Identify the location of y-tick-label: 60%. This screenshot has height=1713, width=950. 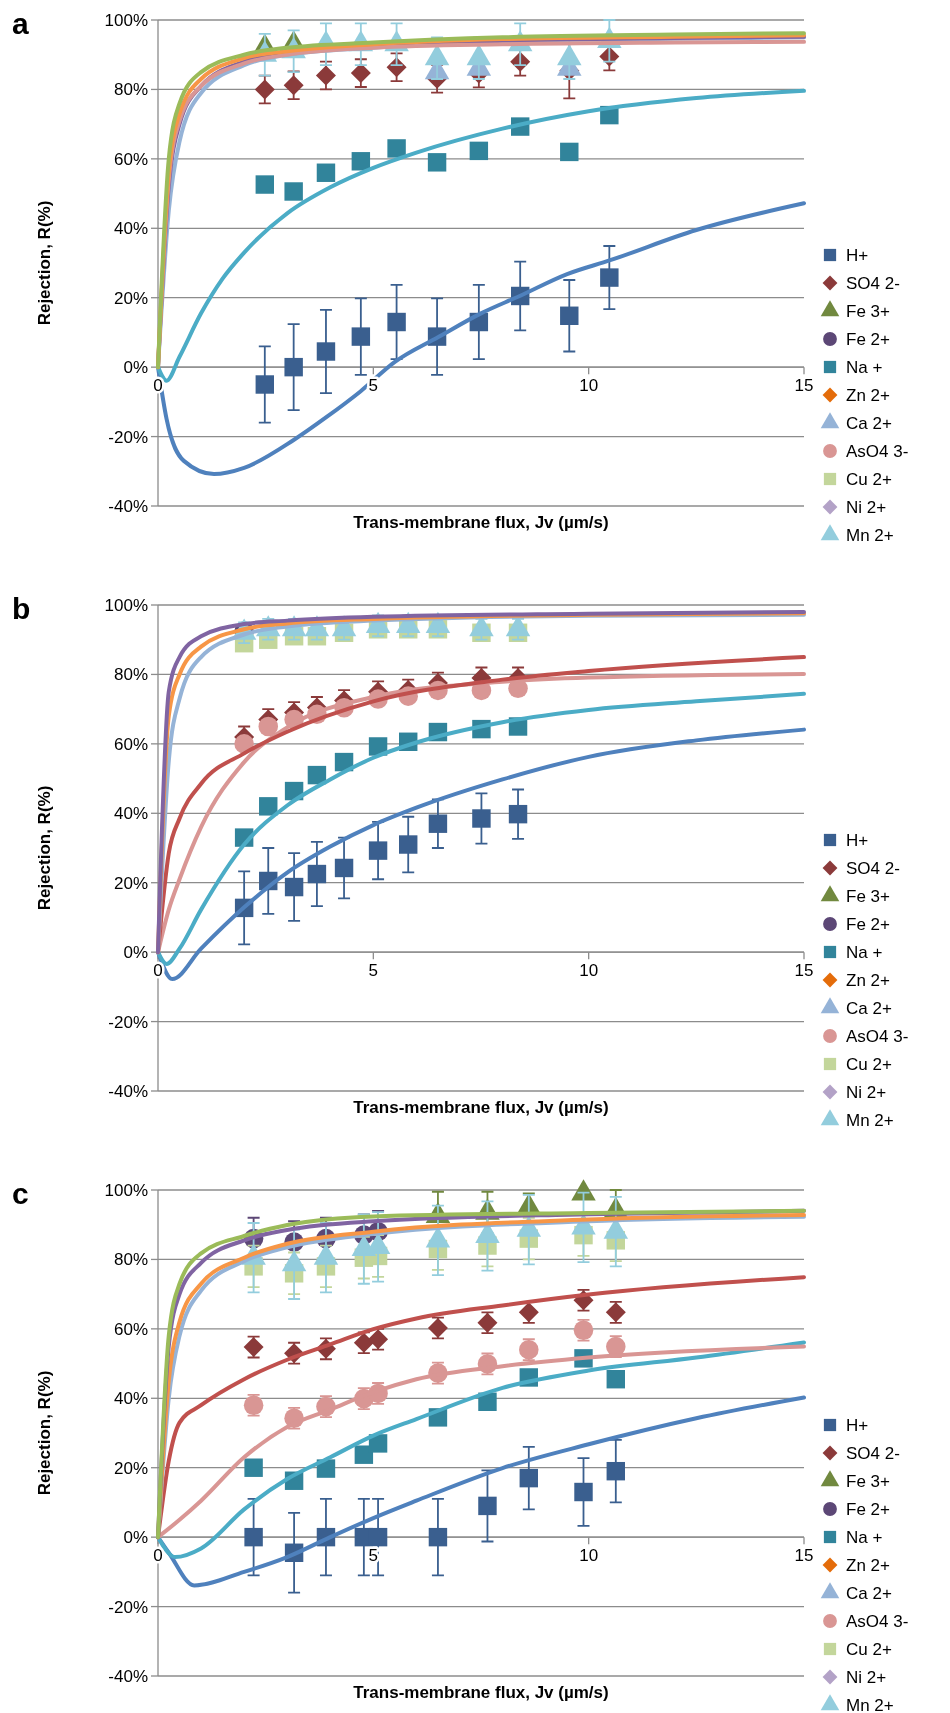
(130, 744).